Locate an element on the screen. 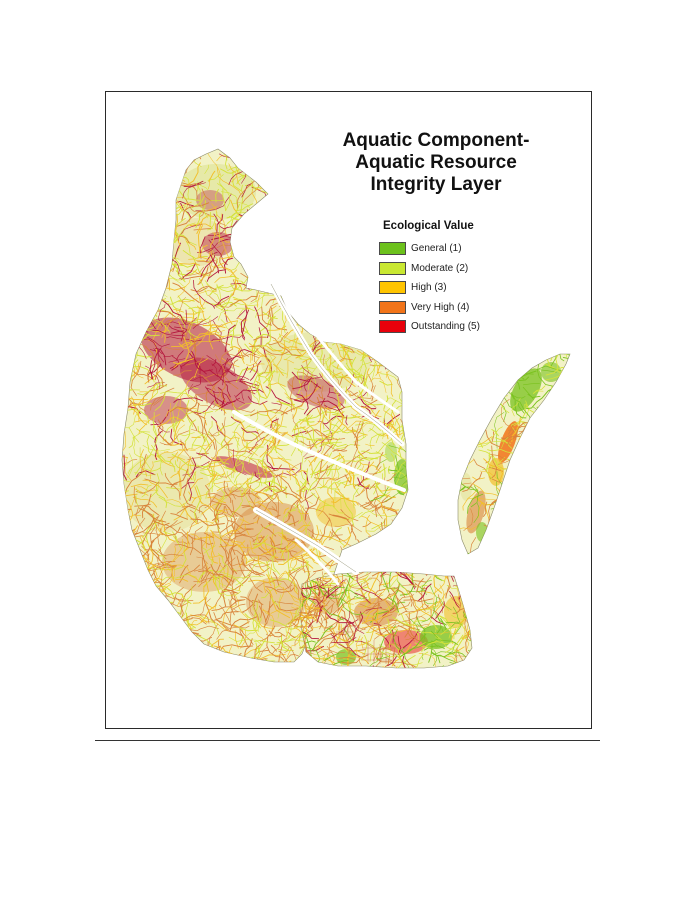 Image resolution: width=695 pixels, height=900 pixels. urban-grid is located at coordinates (367, 645).